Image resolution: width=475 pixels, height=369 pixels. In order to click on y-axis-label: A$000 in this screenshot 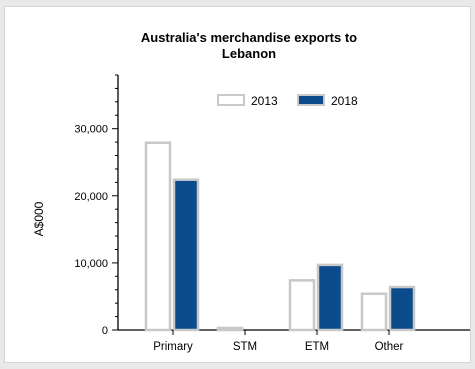, I will do `click(39, 218)`.